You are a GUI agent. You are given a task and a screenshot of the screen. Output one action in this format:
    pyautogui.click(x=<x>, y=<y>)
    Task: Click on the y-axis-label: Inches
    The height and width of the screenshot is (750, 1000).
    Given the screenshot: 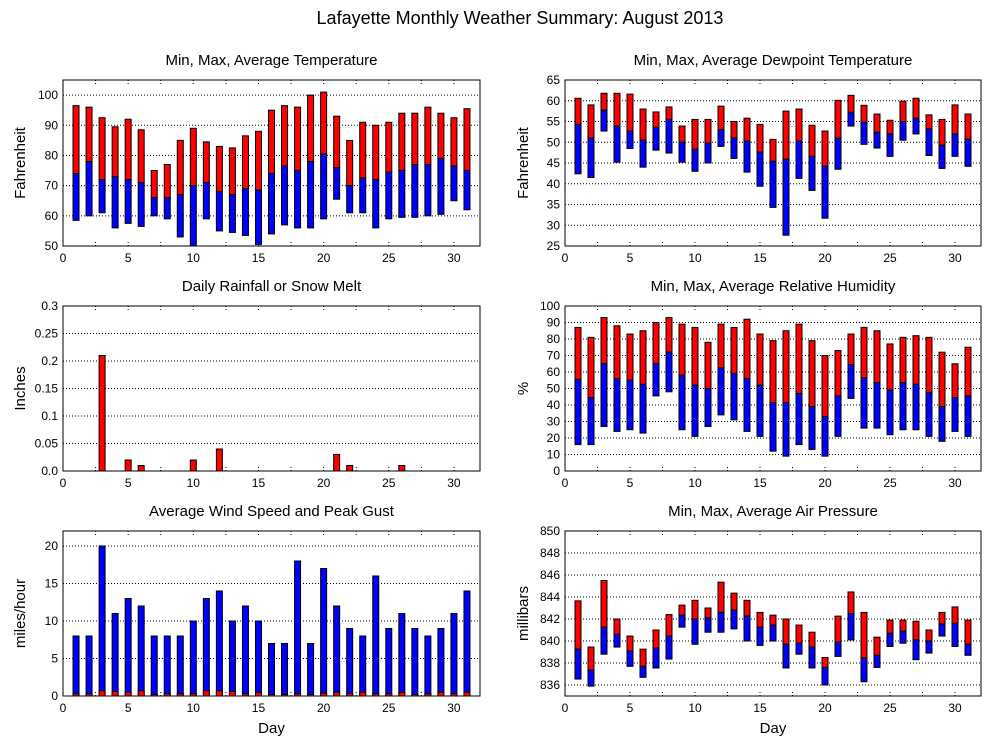 What is the action you would take?
    pyautogui.click(x=20, y=388)
    